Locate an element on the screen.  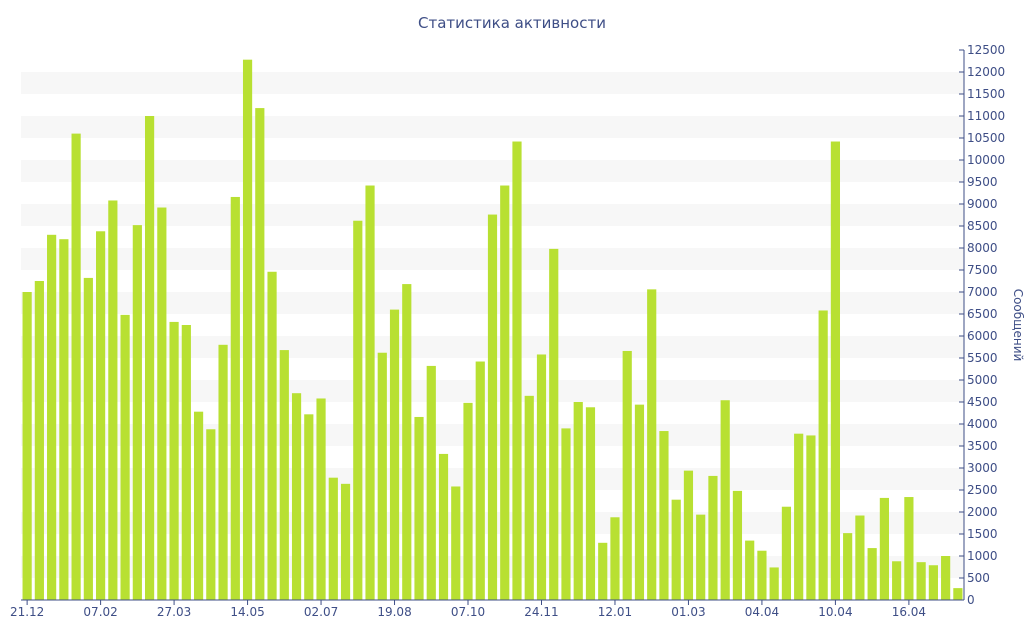
x-tick-label: 04.04 is located at coordinates (762, 612).